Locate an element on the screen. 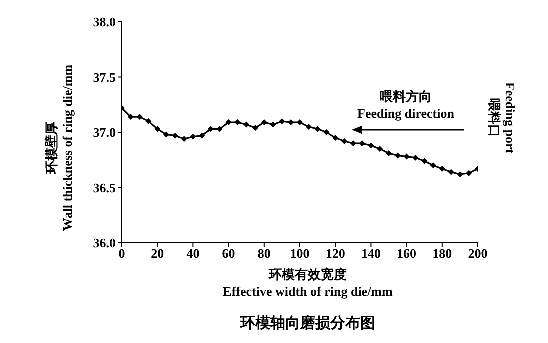 This screenshot has height=343, width=548. y-tick-label: 38.0 is located at coordinates (104, 22).